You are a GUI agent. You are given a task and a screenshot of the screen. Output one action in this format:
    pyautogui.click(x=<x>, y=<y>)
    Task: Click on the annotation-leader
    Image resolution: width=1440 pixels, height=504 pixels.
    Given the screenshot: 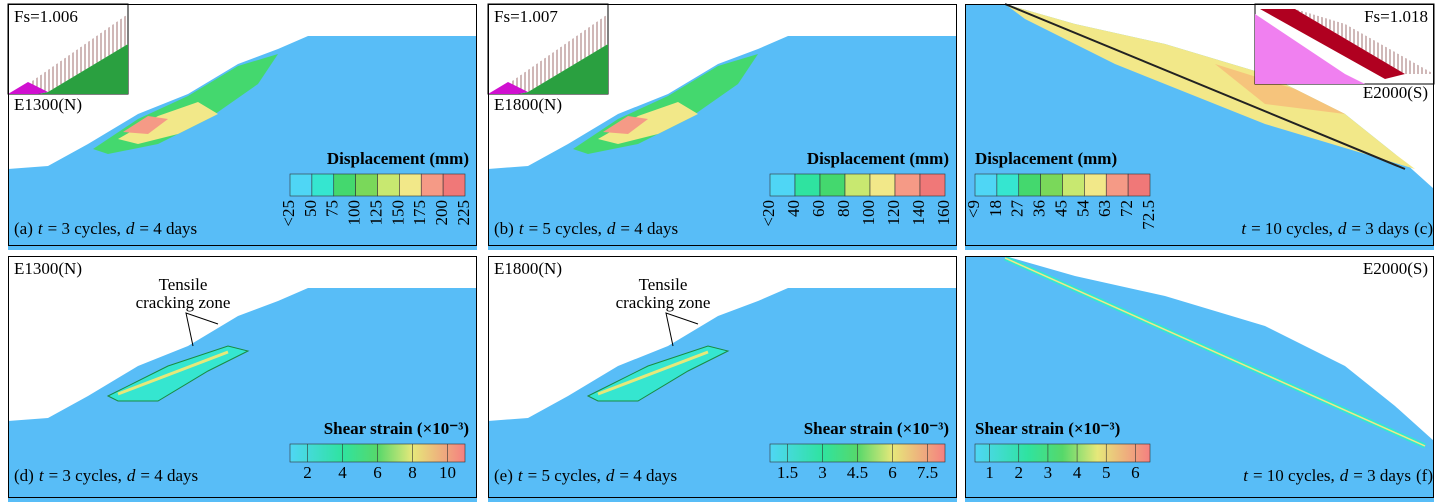 What is the action you would take?
    pyautogui.click(x=682, y=329)
    